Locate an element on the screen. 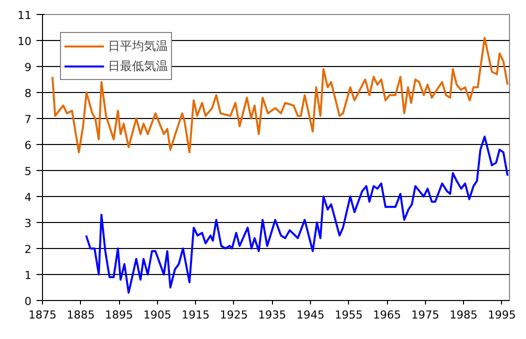  y-tick-label: 5 is located at coordinates (28, 171).